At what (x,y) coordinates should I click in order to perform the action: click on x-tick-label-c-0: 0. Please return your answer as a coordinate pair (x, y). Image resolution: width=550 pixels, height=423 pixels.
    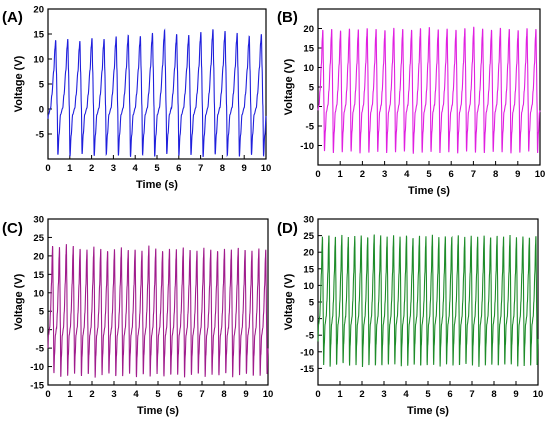
    Looking at the image, I should click on (47, 394).